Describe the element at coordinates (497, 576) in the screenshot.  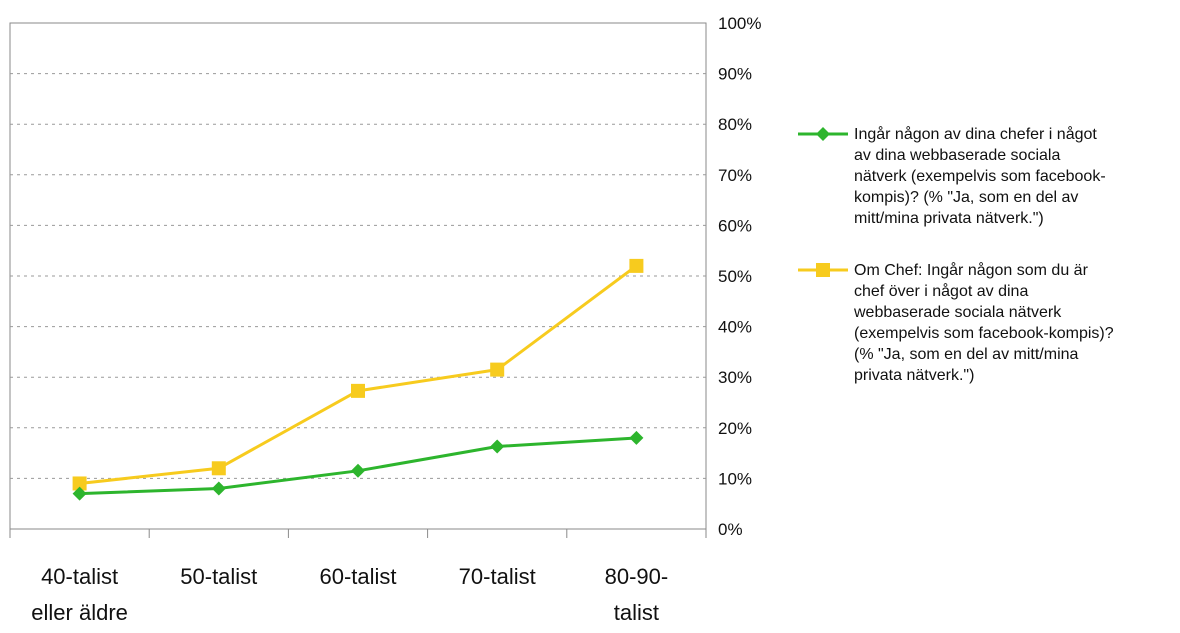
I see `x-tick-label: 70-talist` at that location.